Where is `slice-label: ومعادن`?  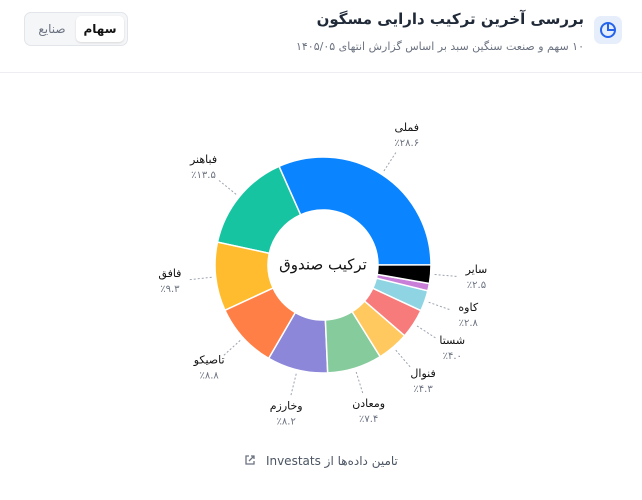
slice-label: ومعادن is located at coordinates (368, 403).